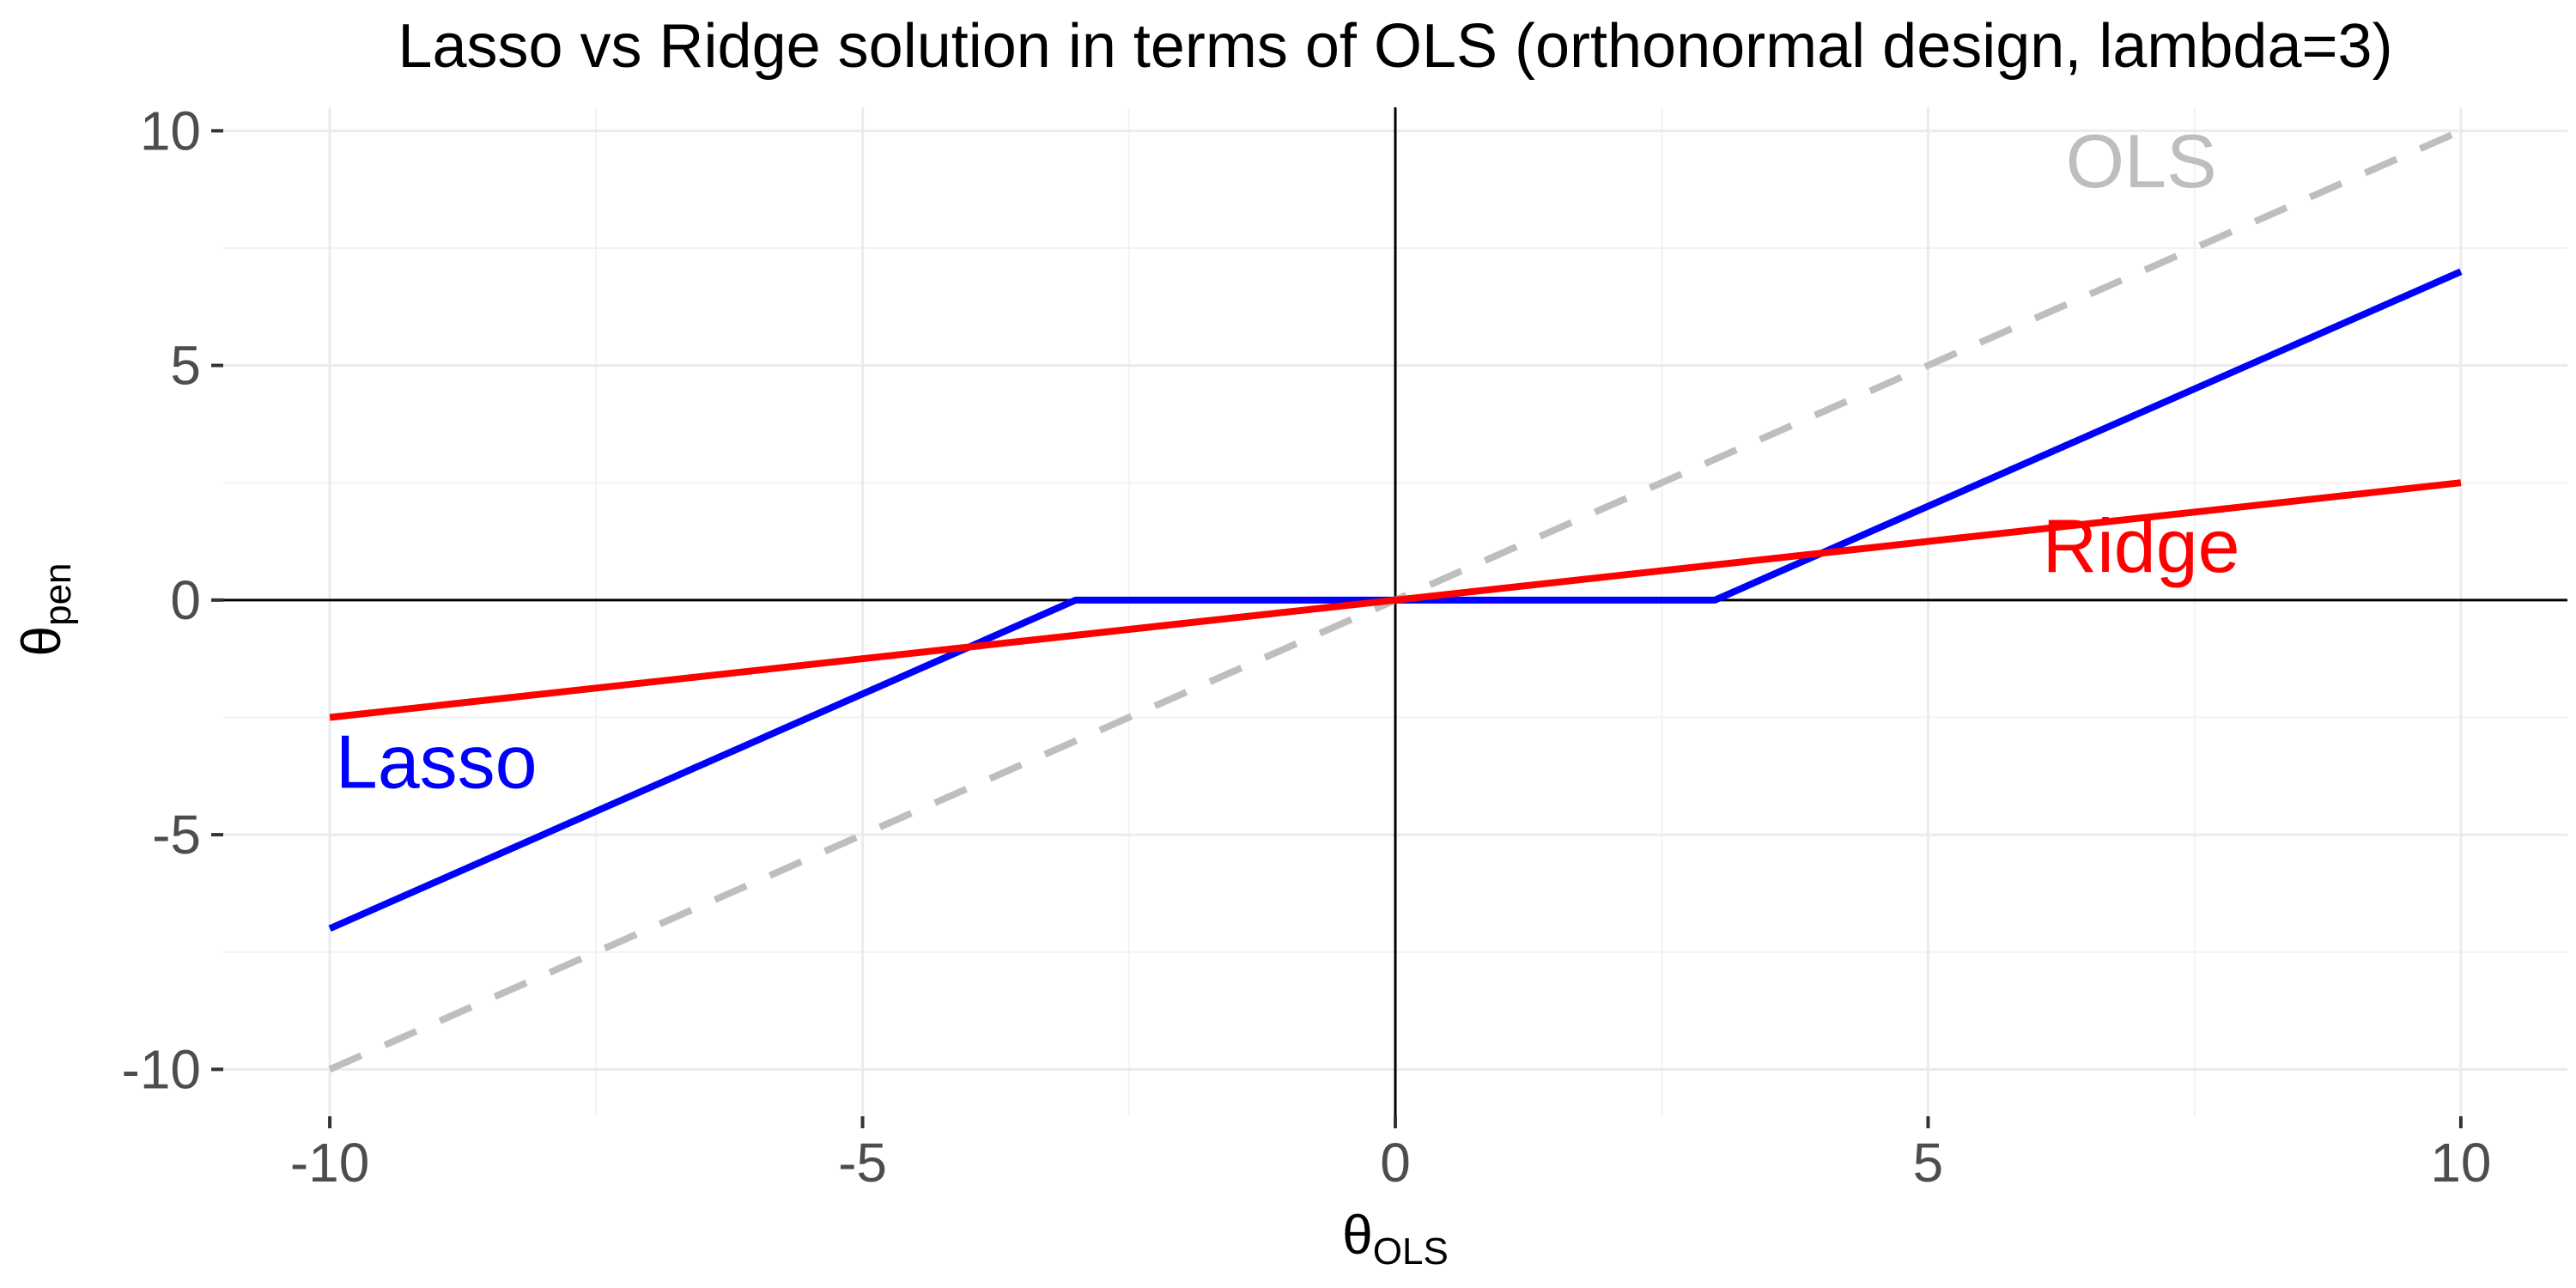 This screenshot has width=2576, height=1288. Describe the element at coordinates (58, 594) in the screenshot. I see `y-axis-title-subscript: pen` at that location.